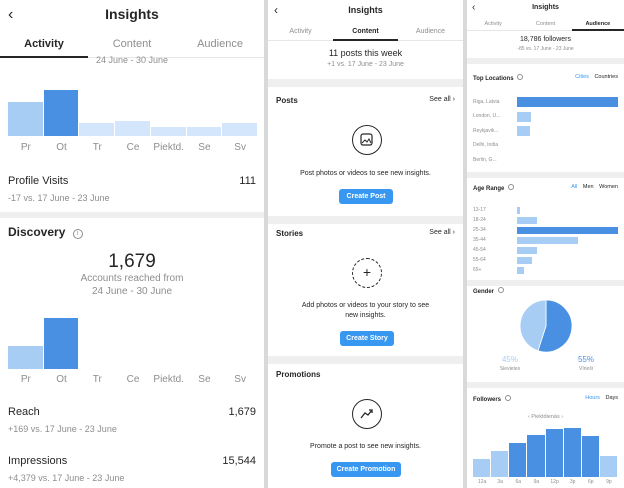  I want to click on followers-toggle: Hours Days, so click(601, 398).